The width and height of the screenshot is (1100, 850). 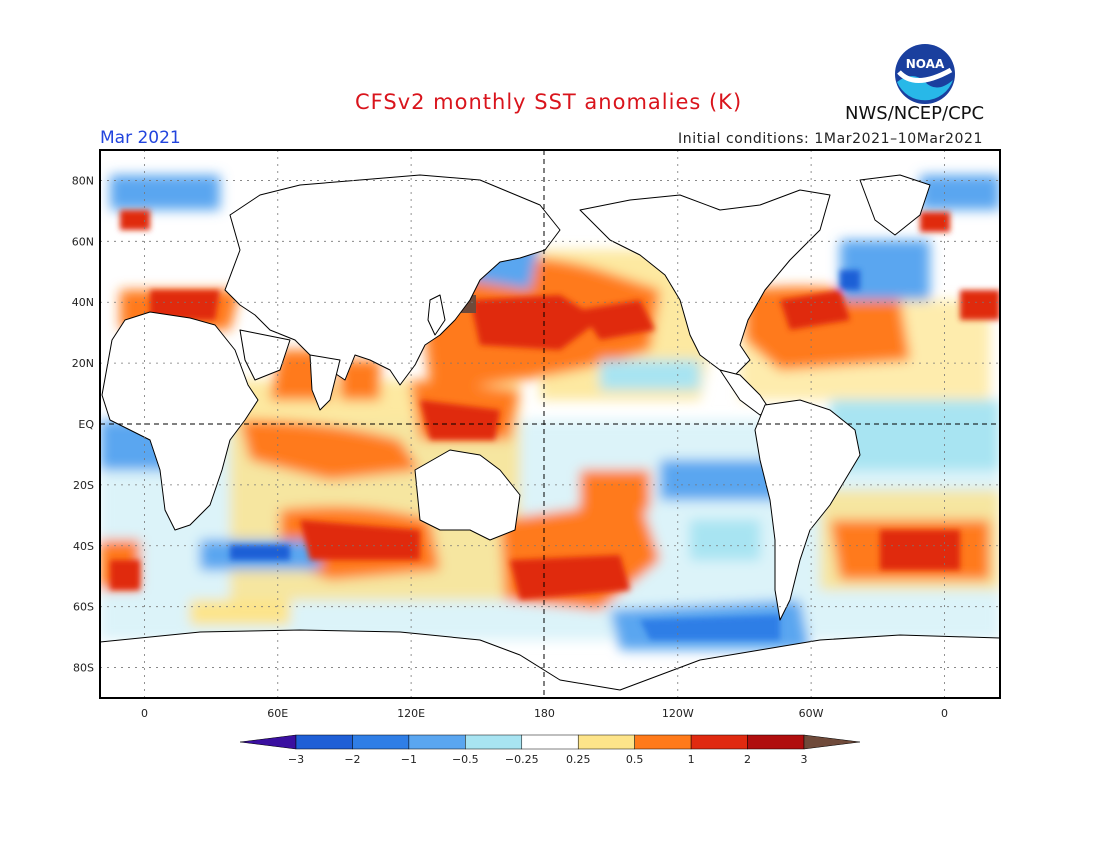 I want to click on lat-tick-label: 80N, so click(x=83, y=180).